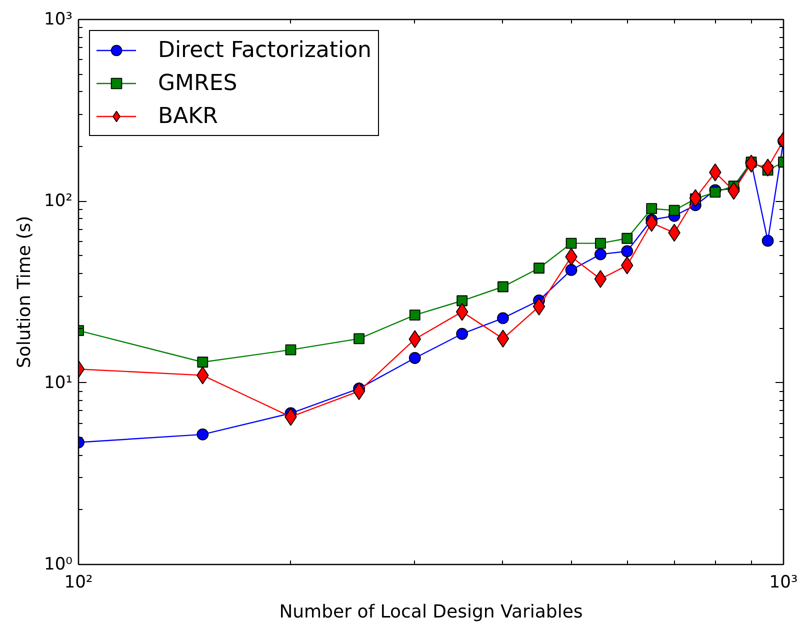 The image size is (799, 625). I want to click on y-tick-label: 10⁰, so click(58, 564).